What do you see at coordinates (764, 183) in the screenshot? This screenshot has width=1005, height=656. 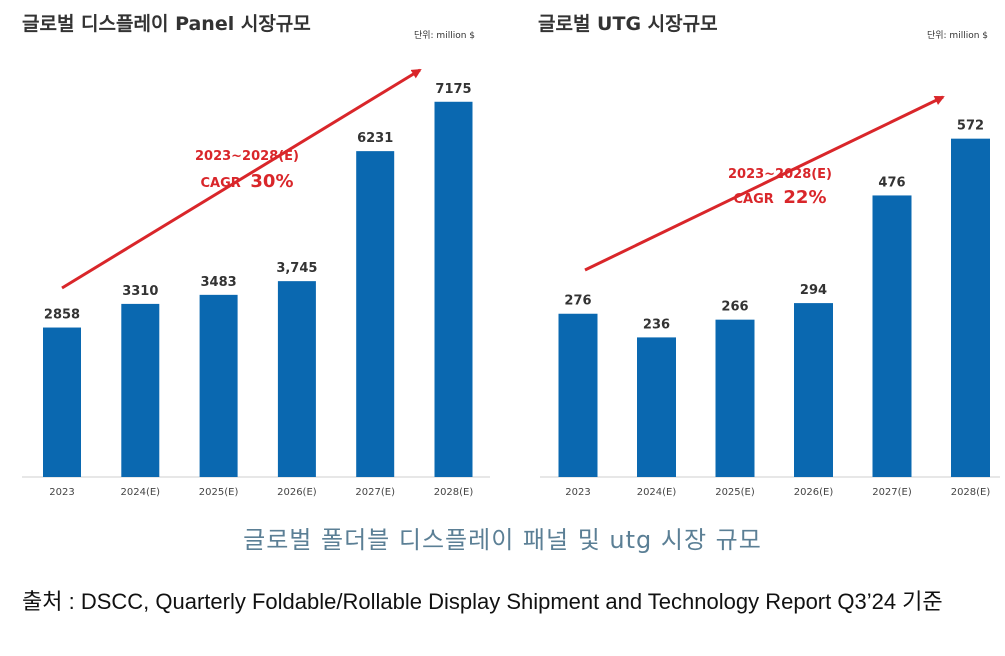 I see `utg-growth-arrow` at bounding box center [764, 183].